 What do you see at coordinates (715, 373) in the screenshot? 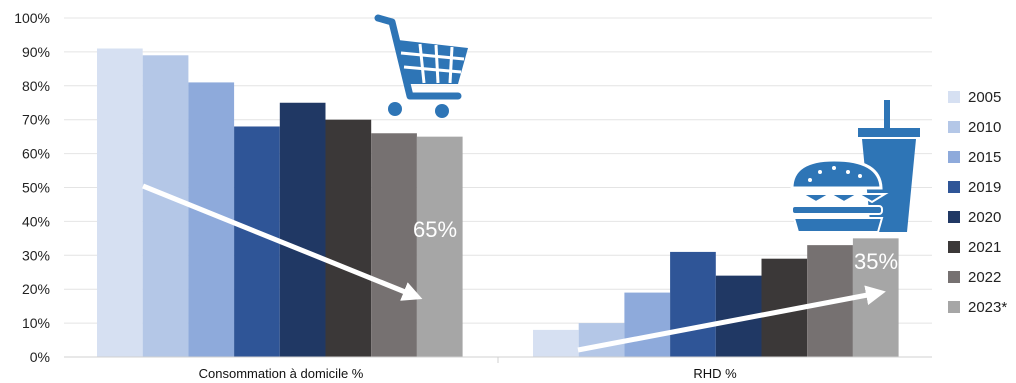
I see `category-label-1: RHD %` at bounding box center [715, 373].